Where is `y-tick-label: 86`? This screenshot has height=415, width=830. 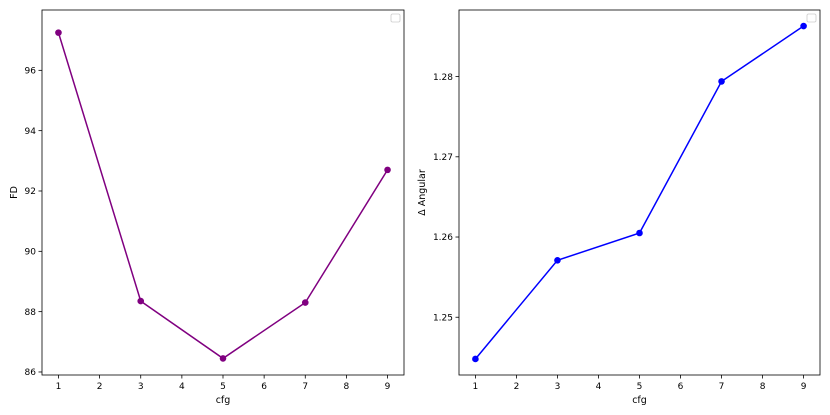
y-tick-label: 86 is located at coordinates (31, 373).